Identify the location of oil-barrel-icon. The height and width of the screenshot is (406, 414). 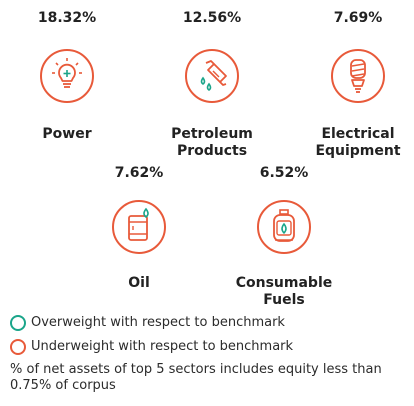
(139, 227).